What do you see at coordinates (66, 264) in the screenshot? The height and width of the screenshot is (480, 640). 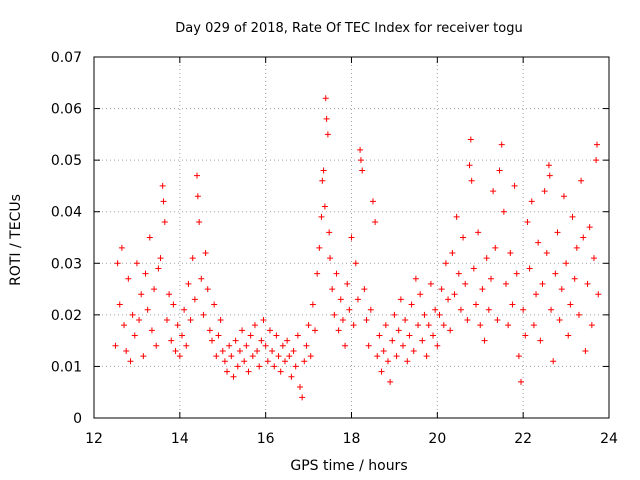 I see `y-tick-label: 0.03` at bounding box center [66, 264].